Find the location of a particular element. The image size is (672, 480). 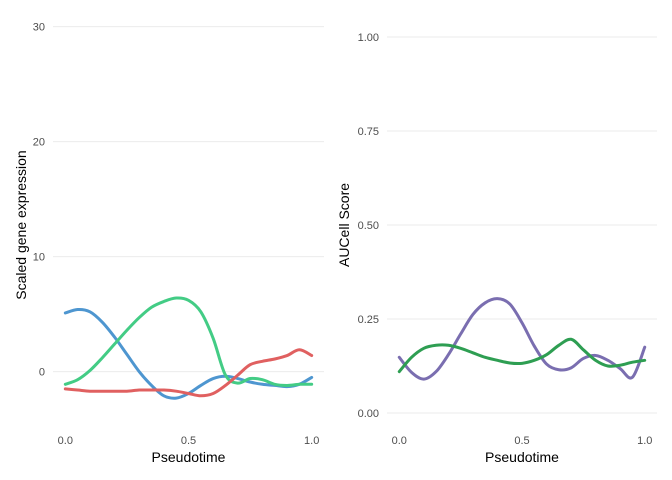

right-x-axis-title: Pseudotime is located at coordinates (522, 457).